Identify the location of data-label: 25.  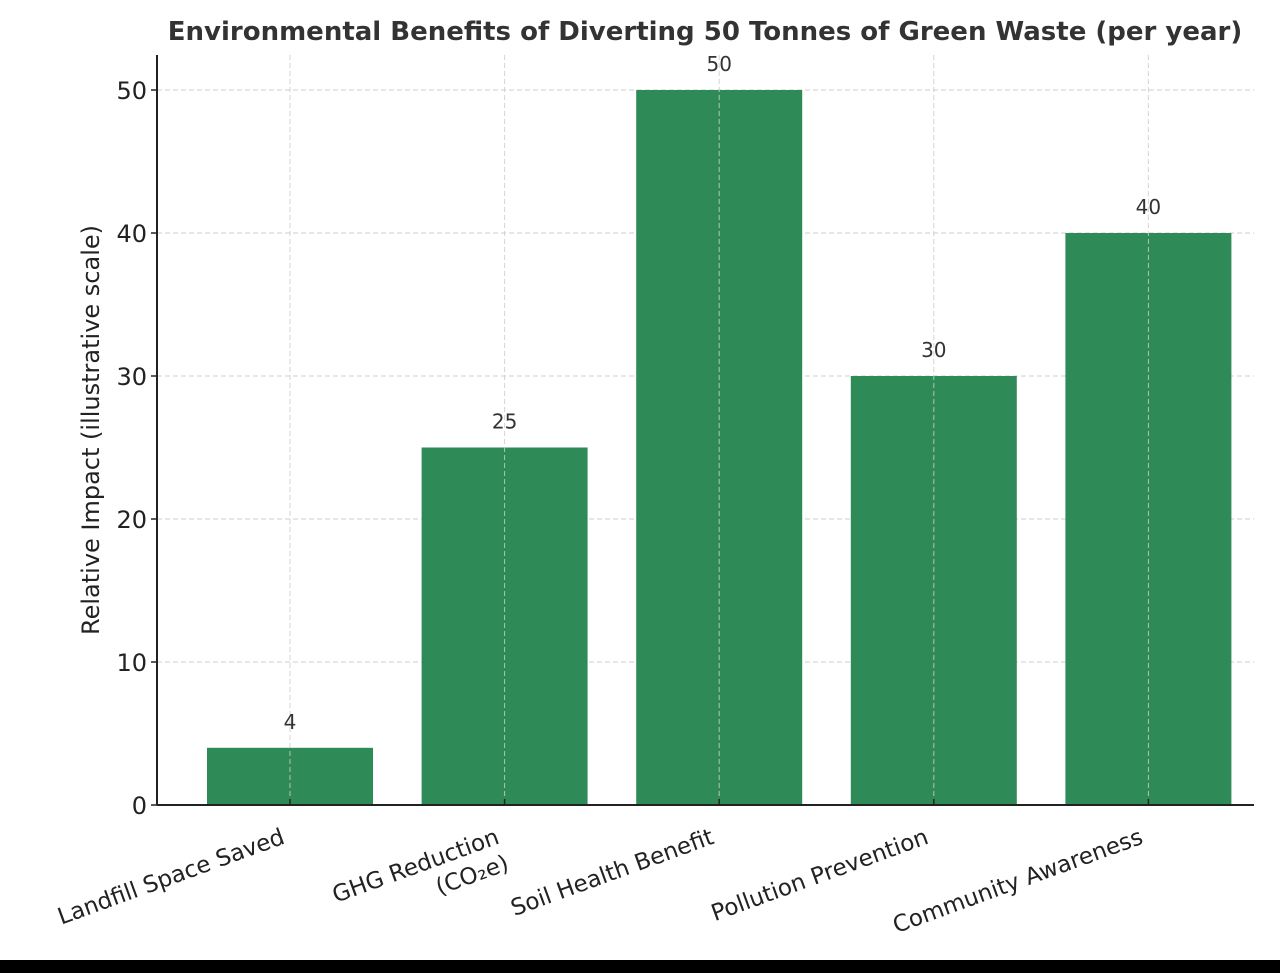
(504, 422).